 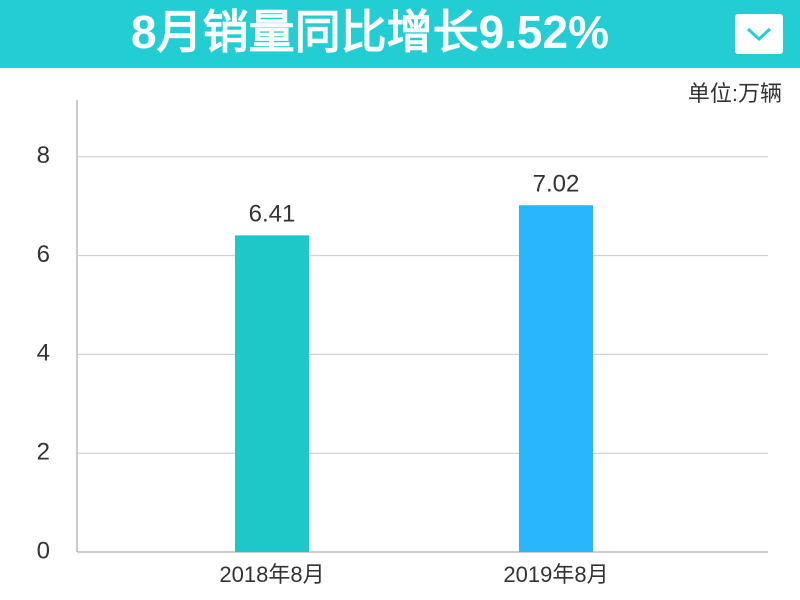 What do you see at coordinates (735, 93) in the screenshot?
I see `unit-label: 单位:万辆` at bounding box center [735, 93].